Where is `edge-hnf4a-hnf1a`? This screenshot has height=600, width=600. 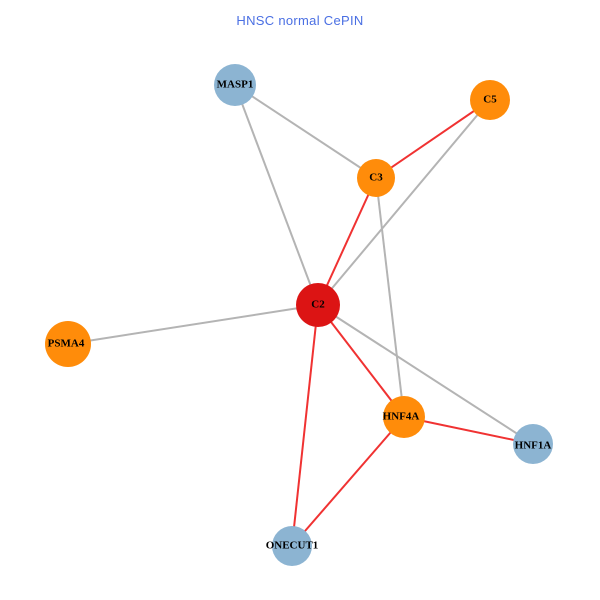
edge-hnf4a-hnf1a is located at coordinates (468, 430).